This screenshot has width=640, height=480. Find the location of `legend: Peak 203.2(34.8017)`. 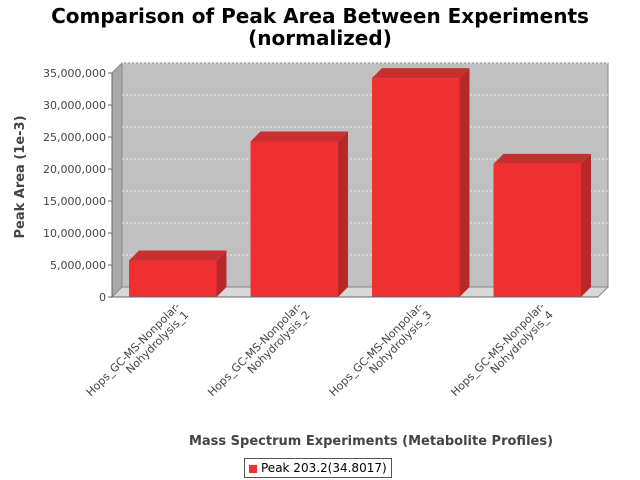

legend: Peak 203.2(34.8017) is located at coordinates (318, 468).